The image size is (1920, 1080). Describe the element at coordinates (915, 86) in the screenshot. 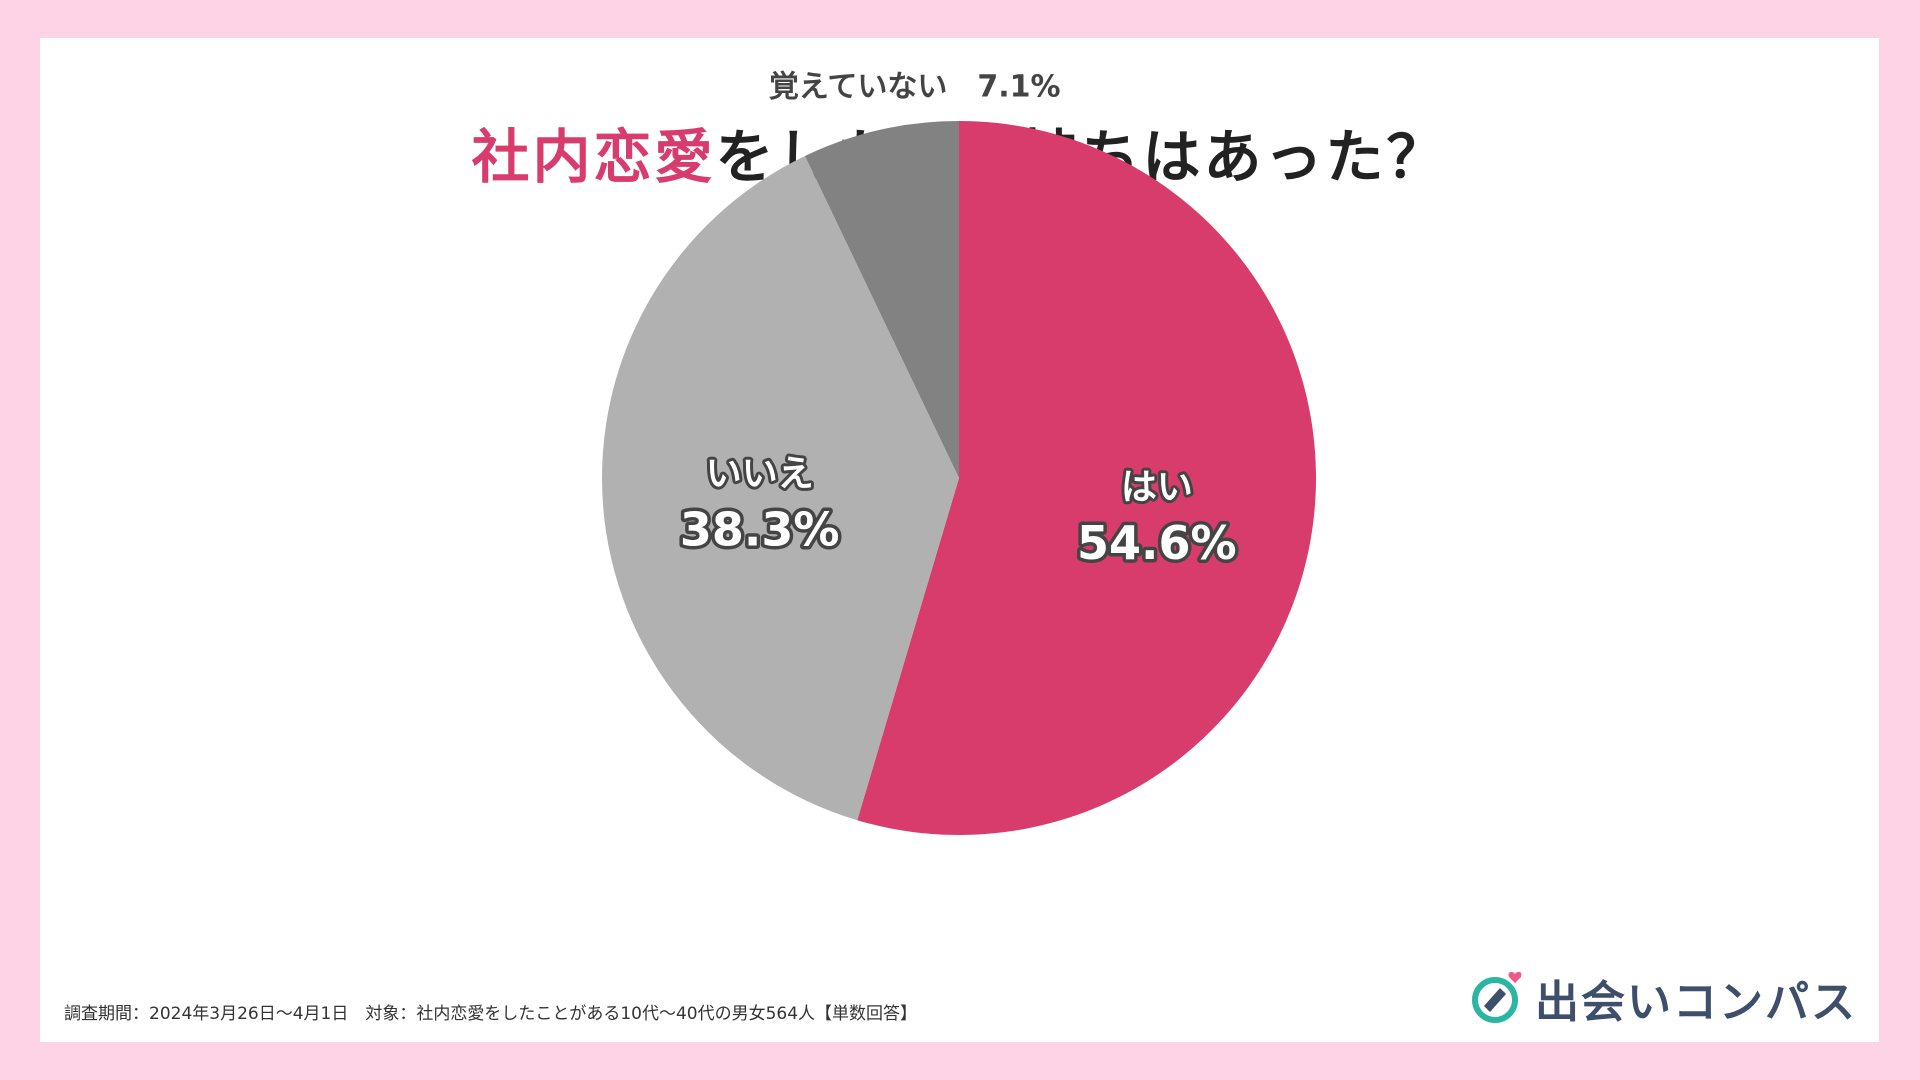

I see `slice-label-3: 覚えていない 7.1%` at that location.